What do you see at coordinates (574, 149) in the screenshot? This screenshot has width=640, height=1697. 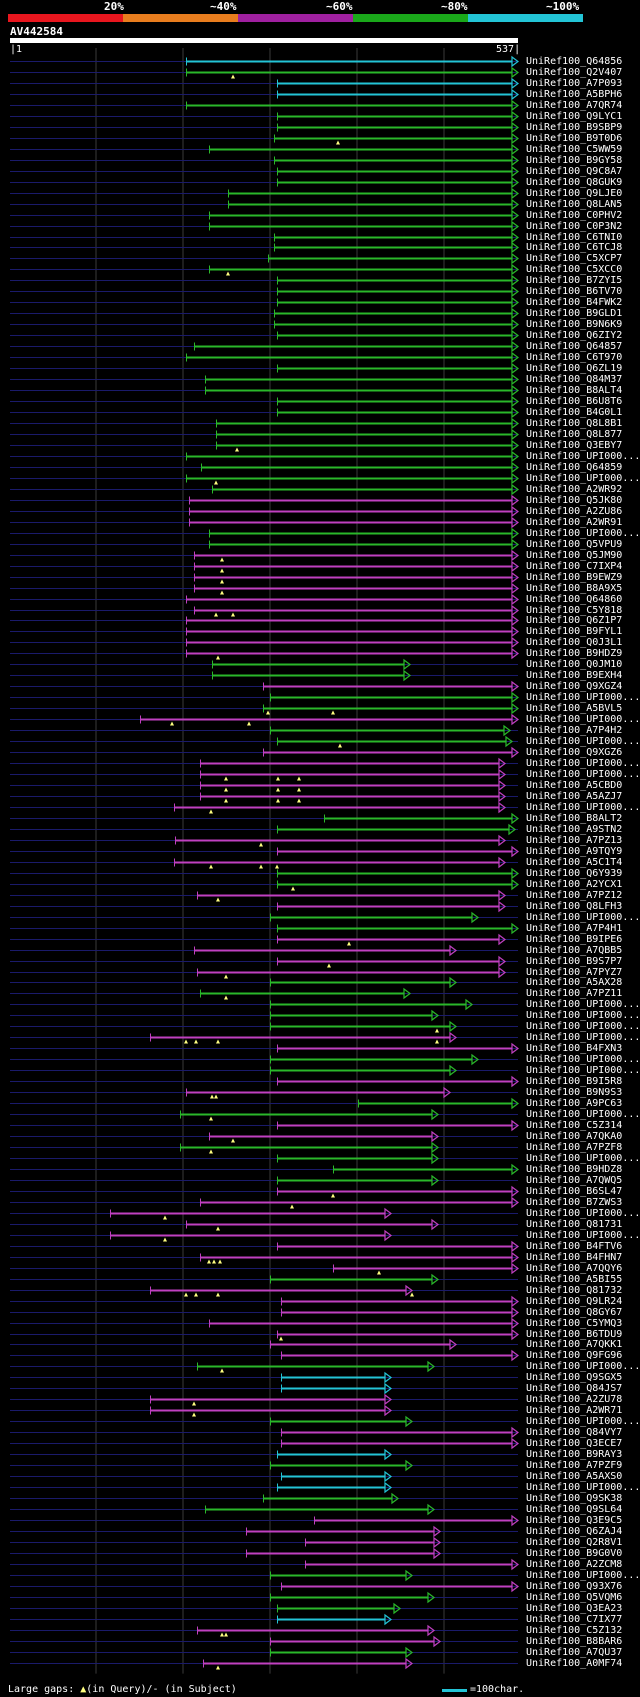 I see `hit-label: UniRef100_C5WW59` at bounding box center [574, 149].